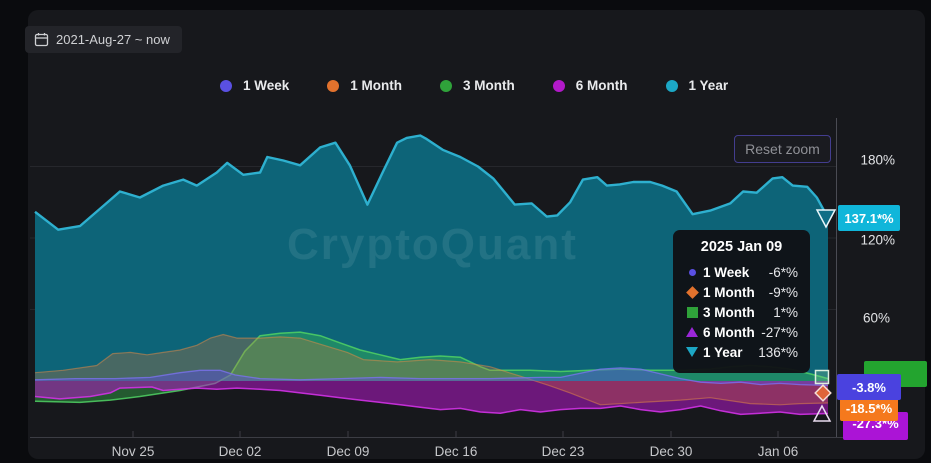 This screenshot has height=463, width=931. I want to click on tooltip-row-6-month: 6 Month -27*%, so click(741, 332).